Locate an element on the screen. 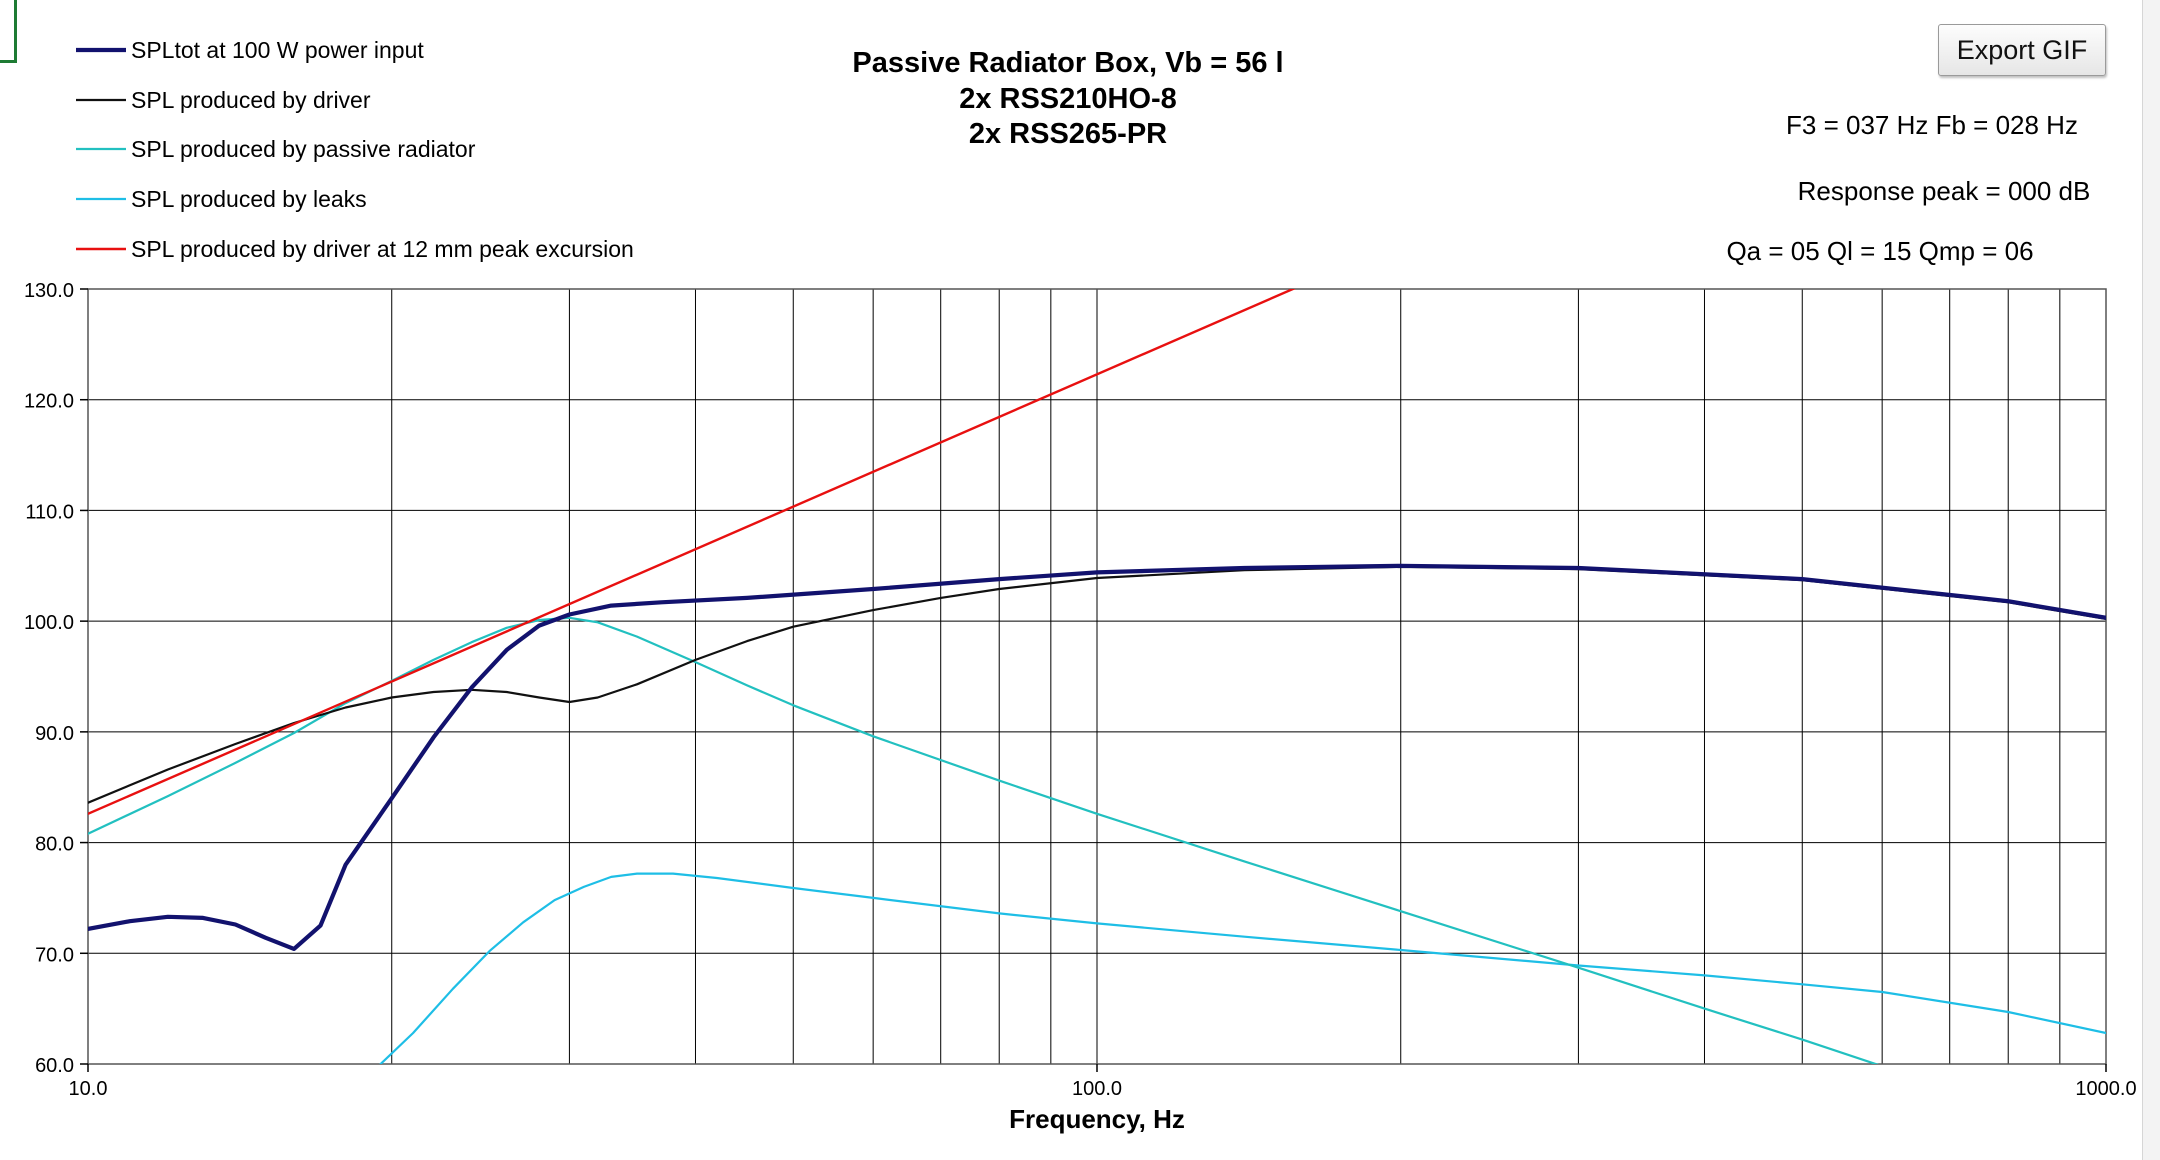 Image resolution: width=2160 pixels, height=1160 pixels. legend-label-2: SPL produced by passive radiator is located at coordinates (303, 149).